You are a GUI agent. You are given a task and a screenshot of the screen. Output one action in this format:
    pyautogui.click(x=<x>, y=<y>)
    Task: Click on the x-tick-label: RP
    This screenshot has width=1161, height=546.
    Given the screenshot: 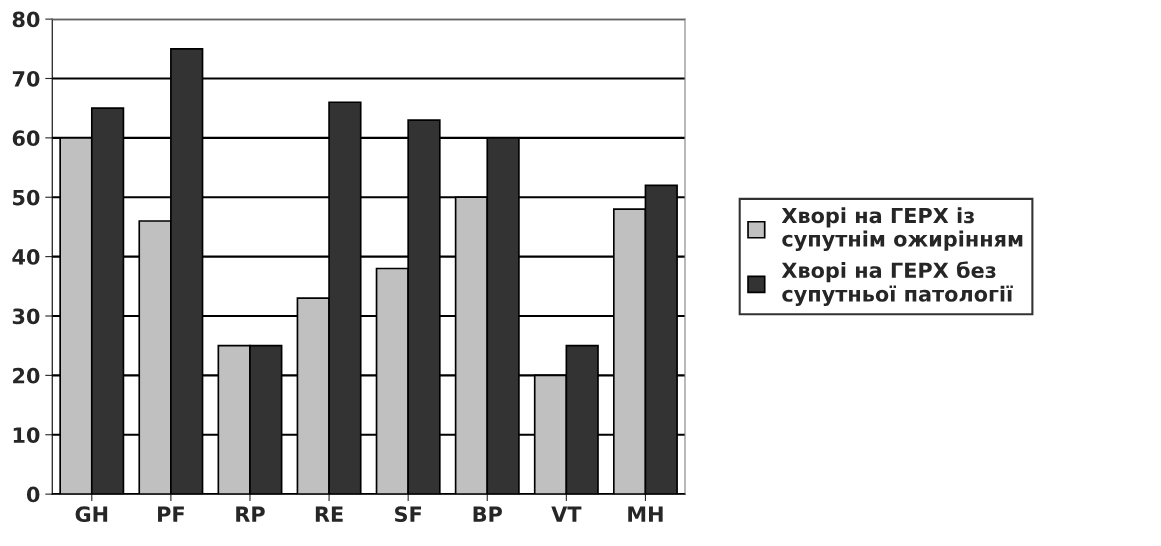 What is the action you would take?
    pyautogui.click(x=250, y=514)
    